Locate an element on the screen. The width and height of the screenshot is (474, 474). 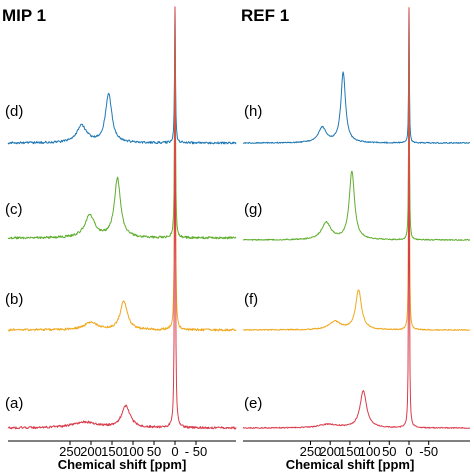
trace-label-g: (g) is located at coordinates (253, 209).